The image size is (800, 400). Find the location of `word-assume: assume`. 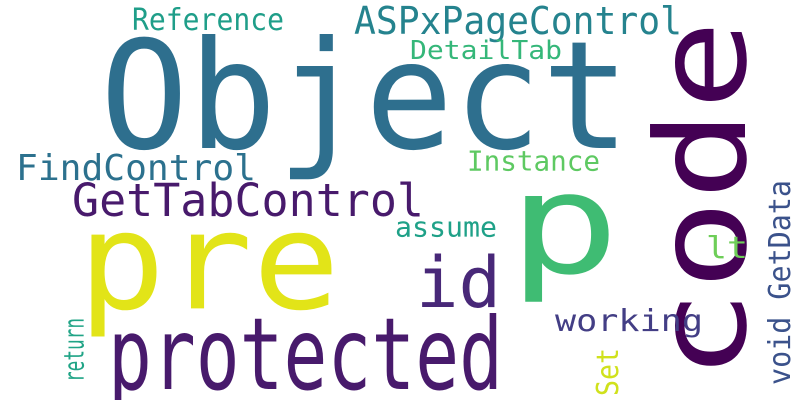

word-assume: assume is located at coordinates (446, 227).